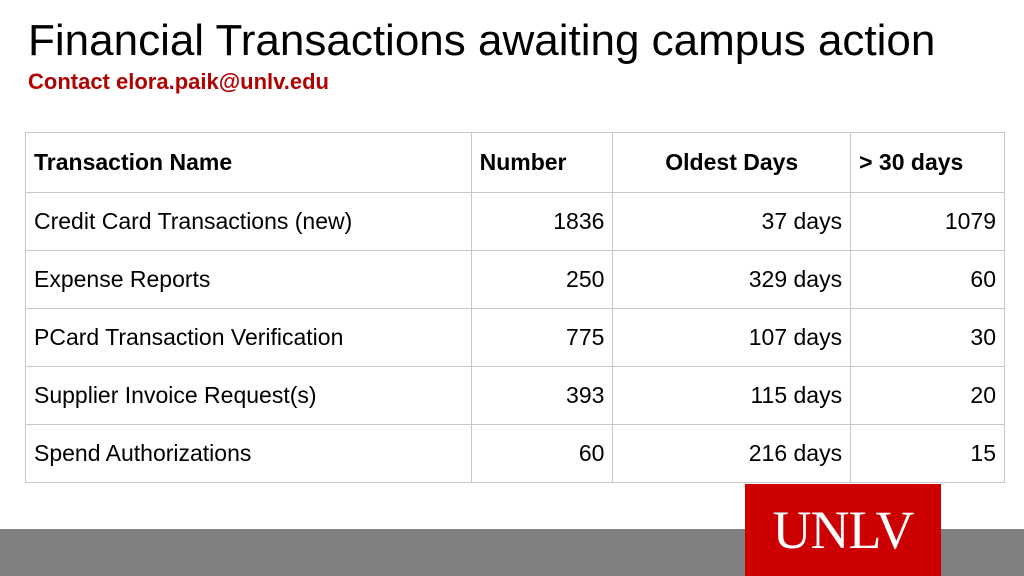  What do you see at coordinates (542, 221) in the screenshot?
I see `number-cell: 1836` at bounding box center [542, 221].